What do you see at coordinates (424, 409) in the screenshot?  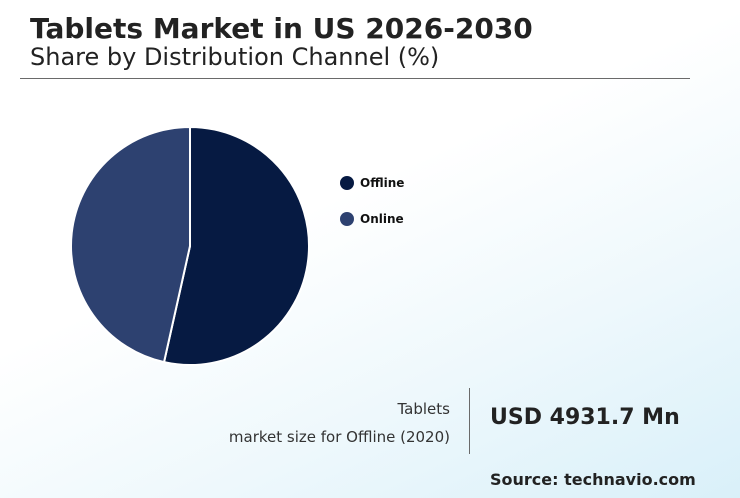 I see `stat-label-line1: Tablets` at bounding box center [424, 409].